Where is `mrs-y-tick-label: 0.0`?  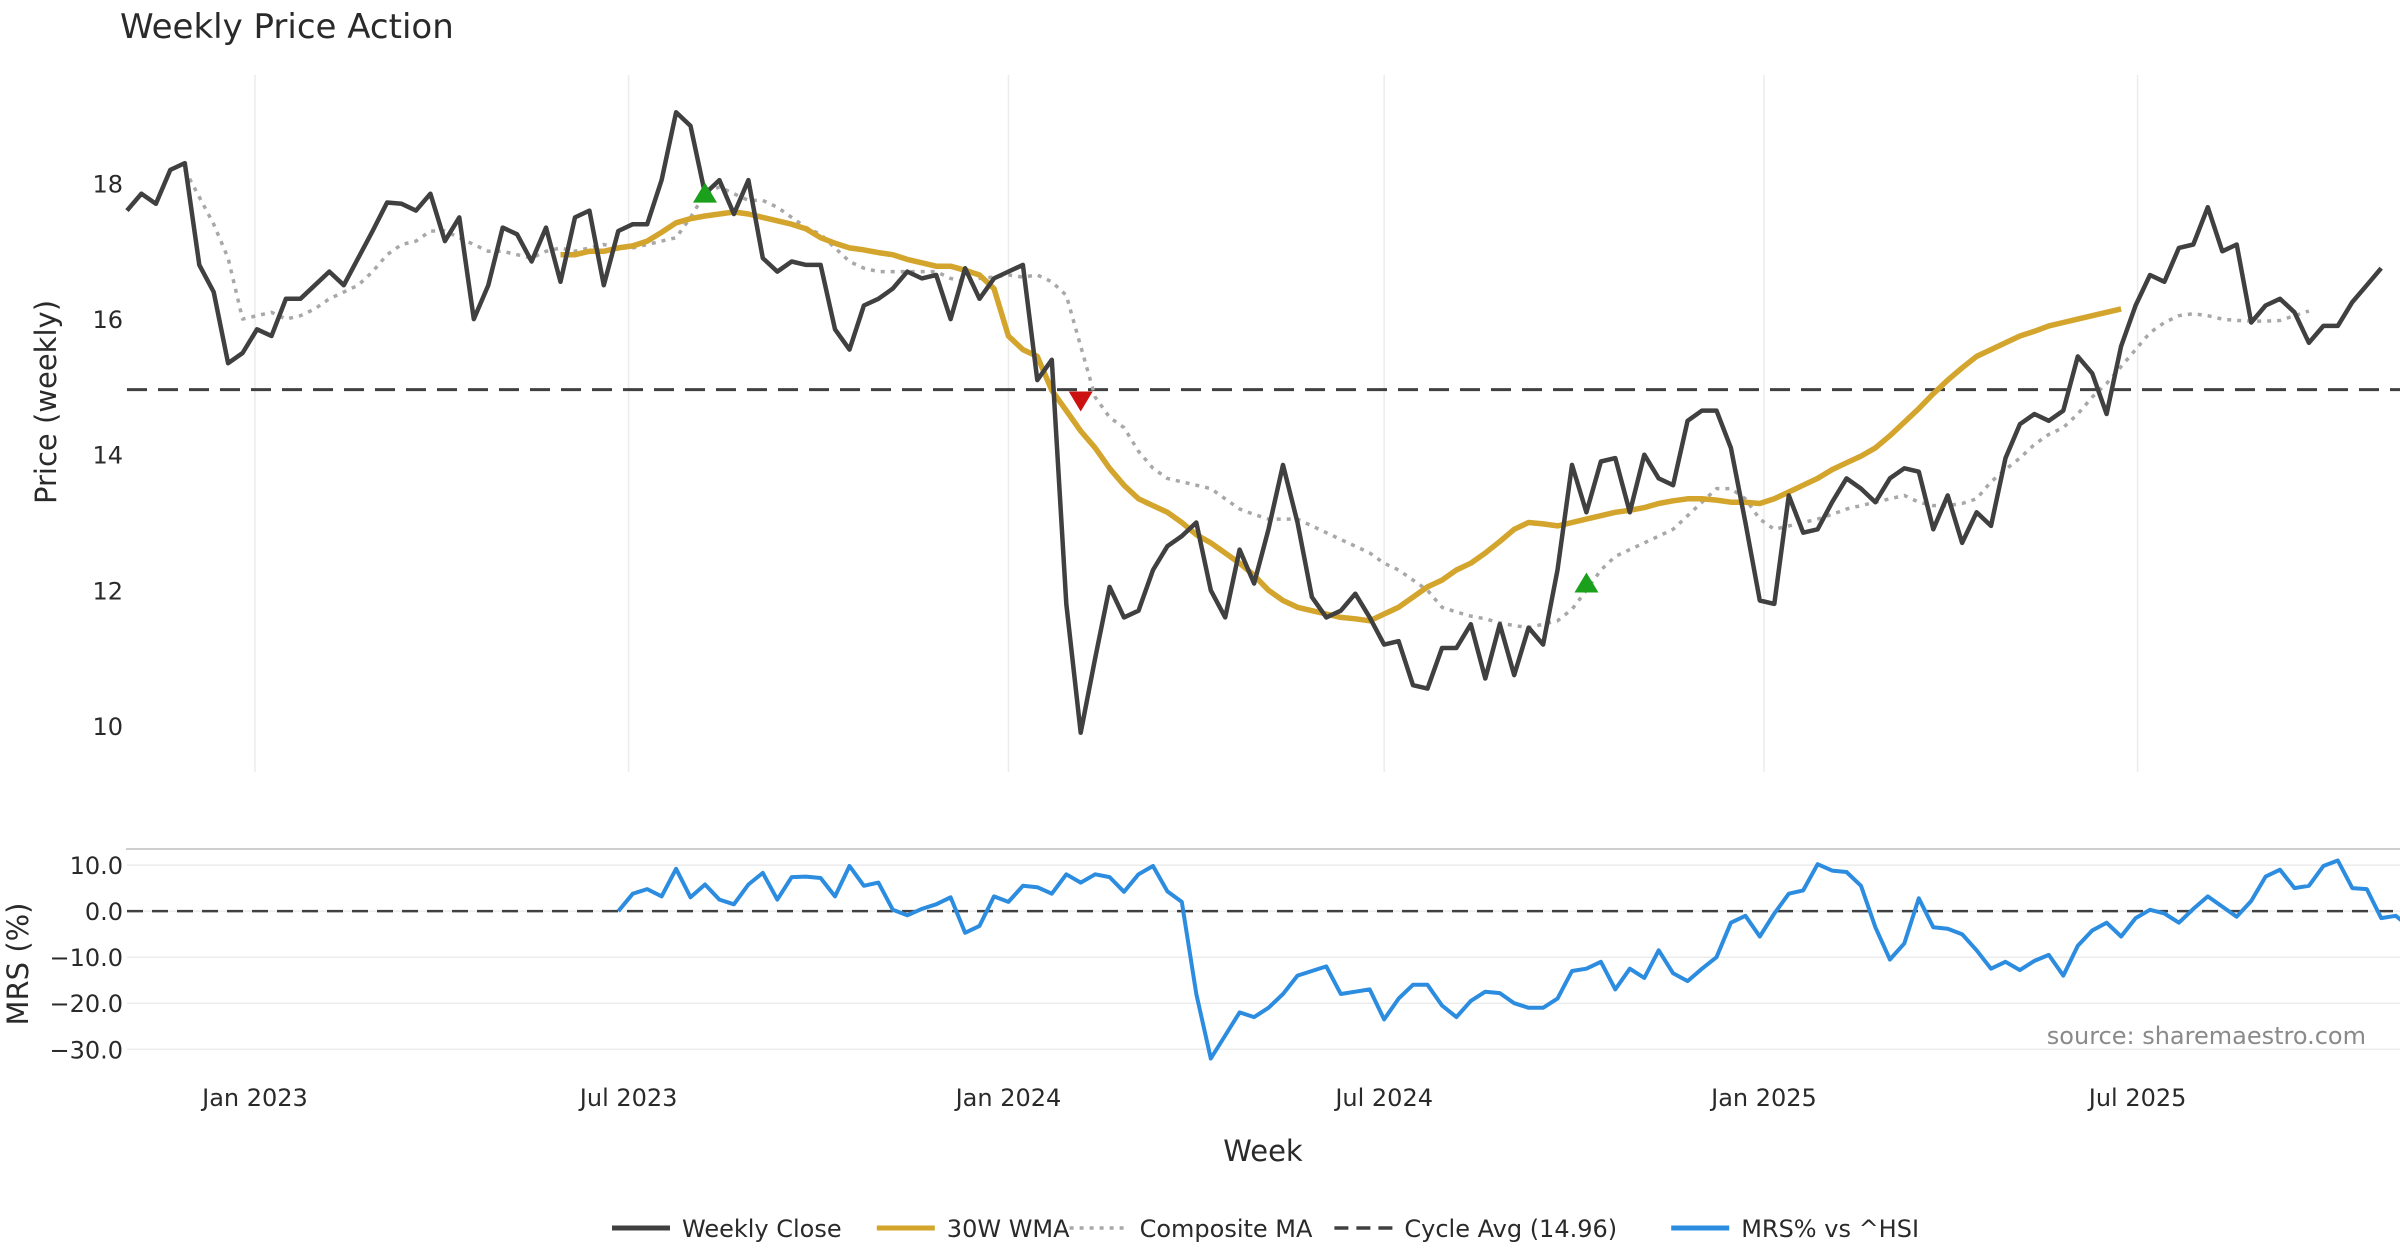
mrs-y-tick-label: 0.0 is located at coordinates (104, 912).